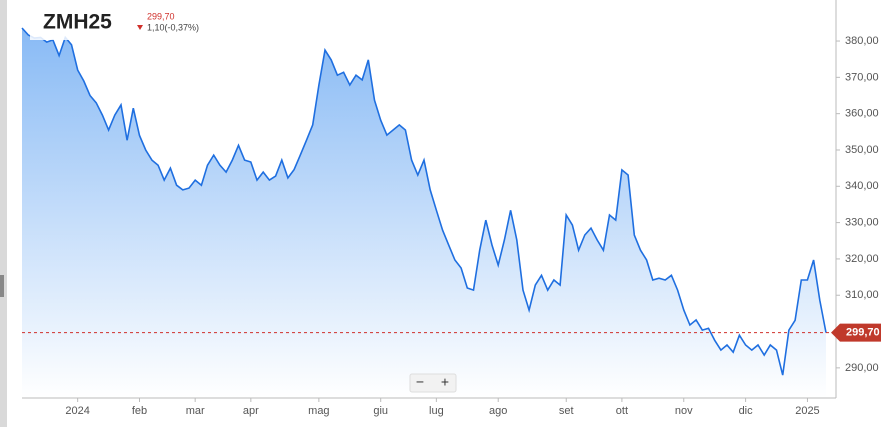 Image resolution: width=881 pixels, height=432 pixels. What do you see at coordinates (251, 411) in the screenshot?
I see `x-tick-label: apr` at bounding box center [251, 411].